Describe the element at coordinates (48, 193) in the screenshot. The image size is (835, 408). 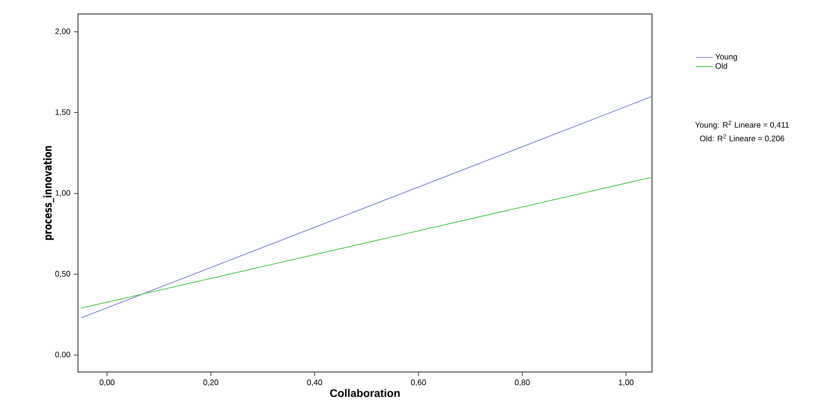
I see `y-axis-title: process_innovation` at that location.